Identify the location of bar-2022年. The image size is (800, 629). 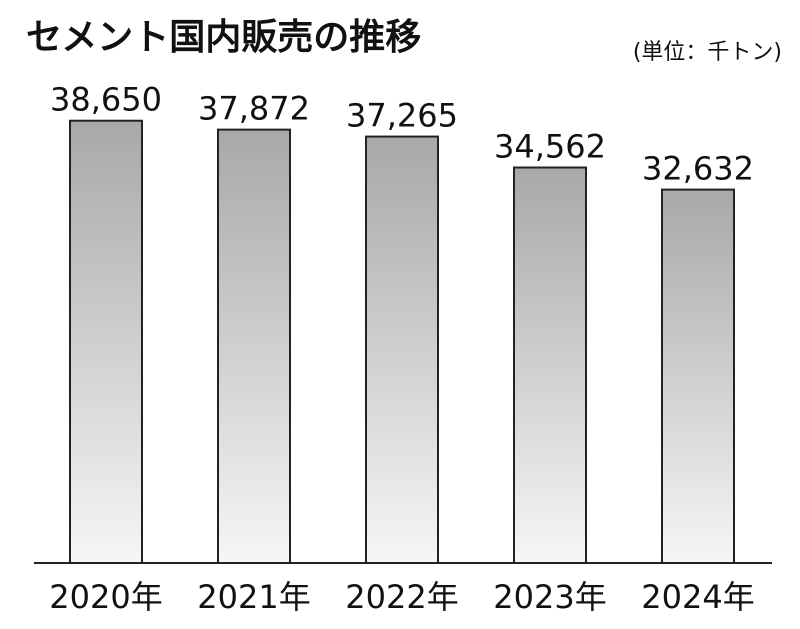
(402, 349).